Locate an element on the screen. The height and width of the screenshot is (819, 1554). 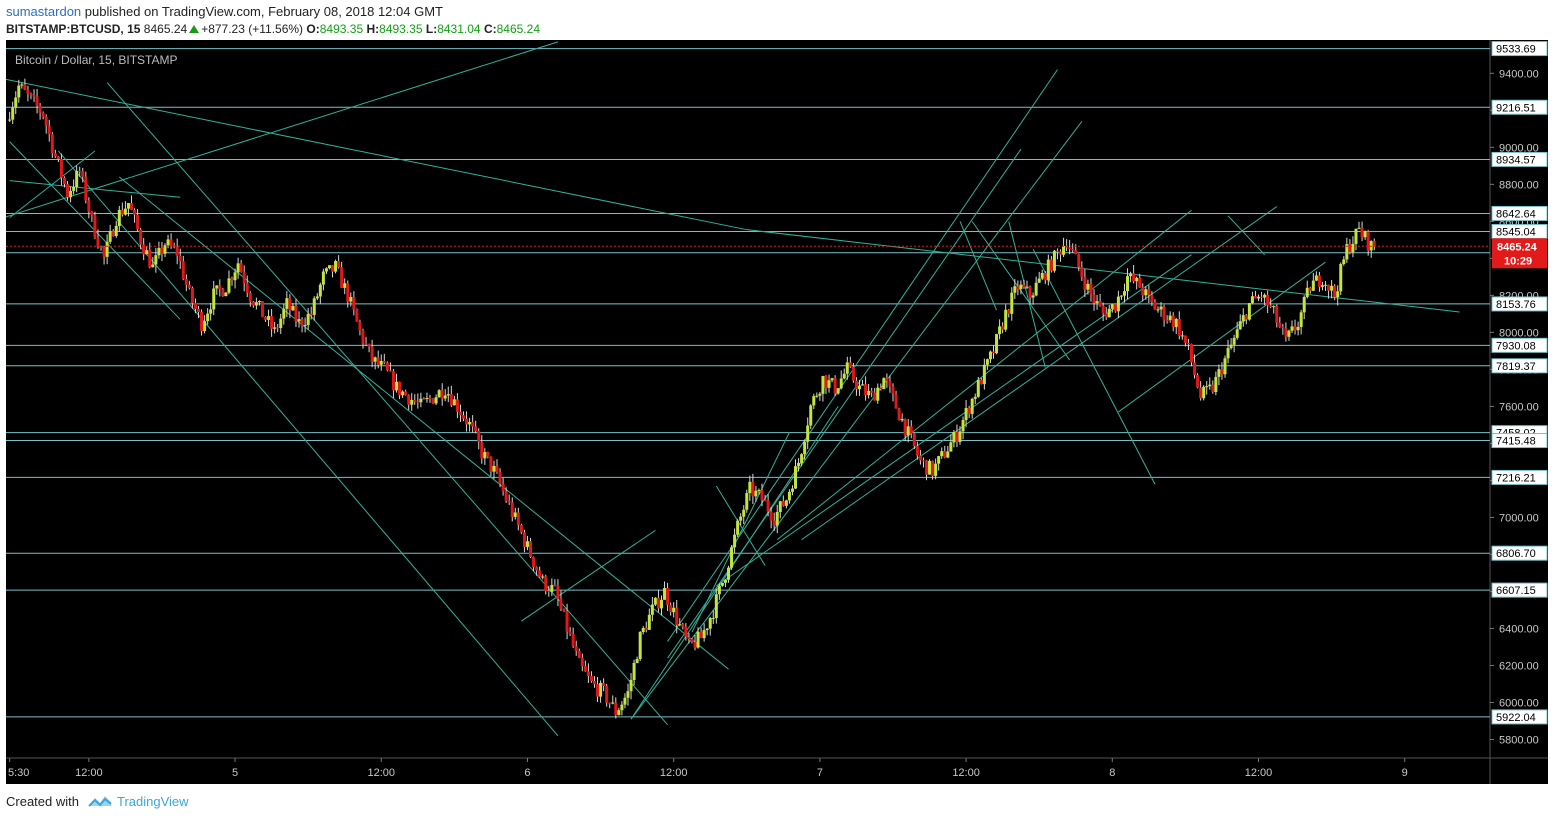
level-label-5: 8153.76 is located at coordinates (1519, 304).